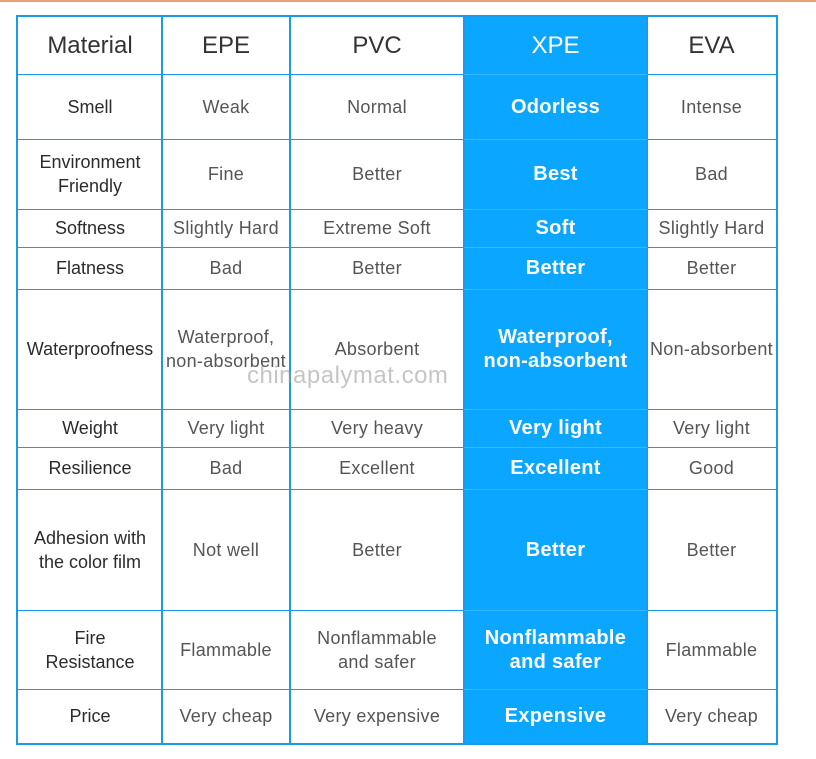  Describe the element at coordinates (555, 649) in the screenshot. I see `cell-xpe: Nonflammable and safer` at that location.